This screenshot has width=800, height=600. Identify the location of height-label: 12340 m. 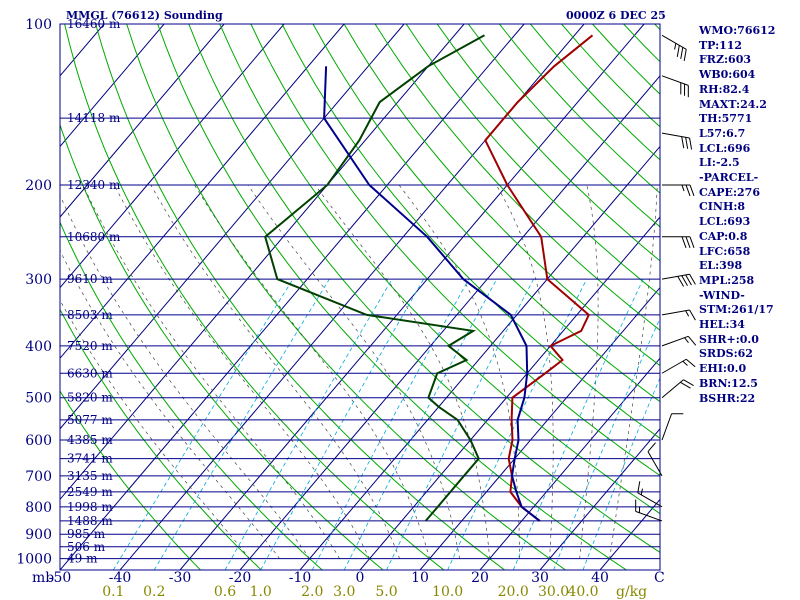
(94, 185).